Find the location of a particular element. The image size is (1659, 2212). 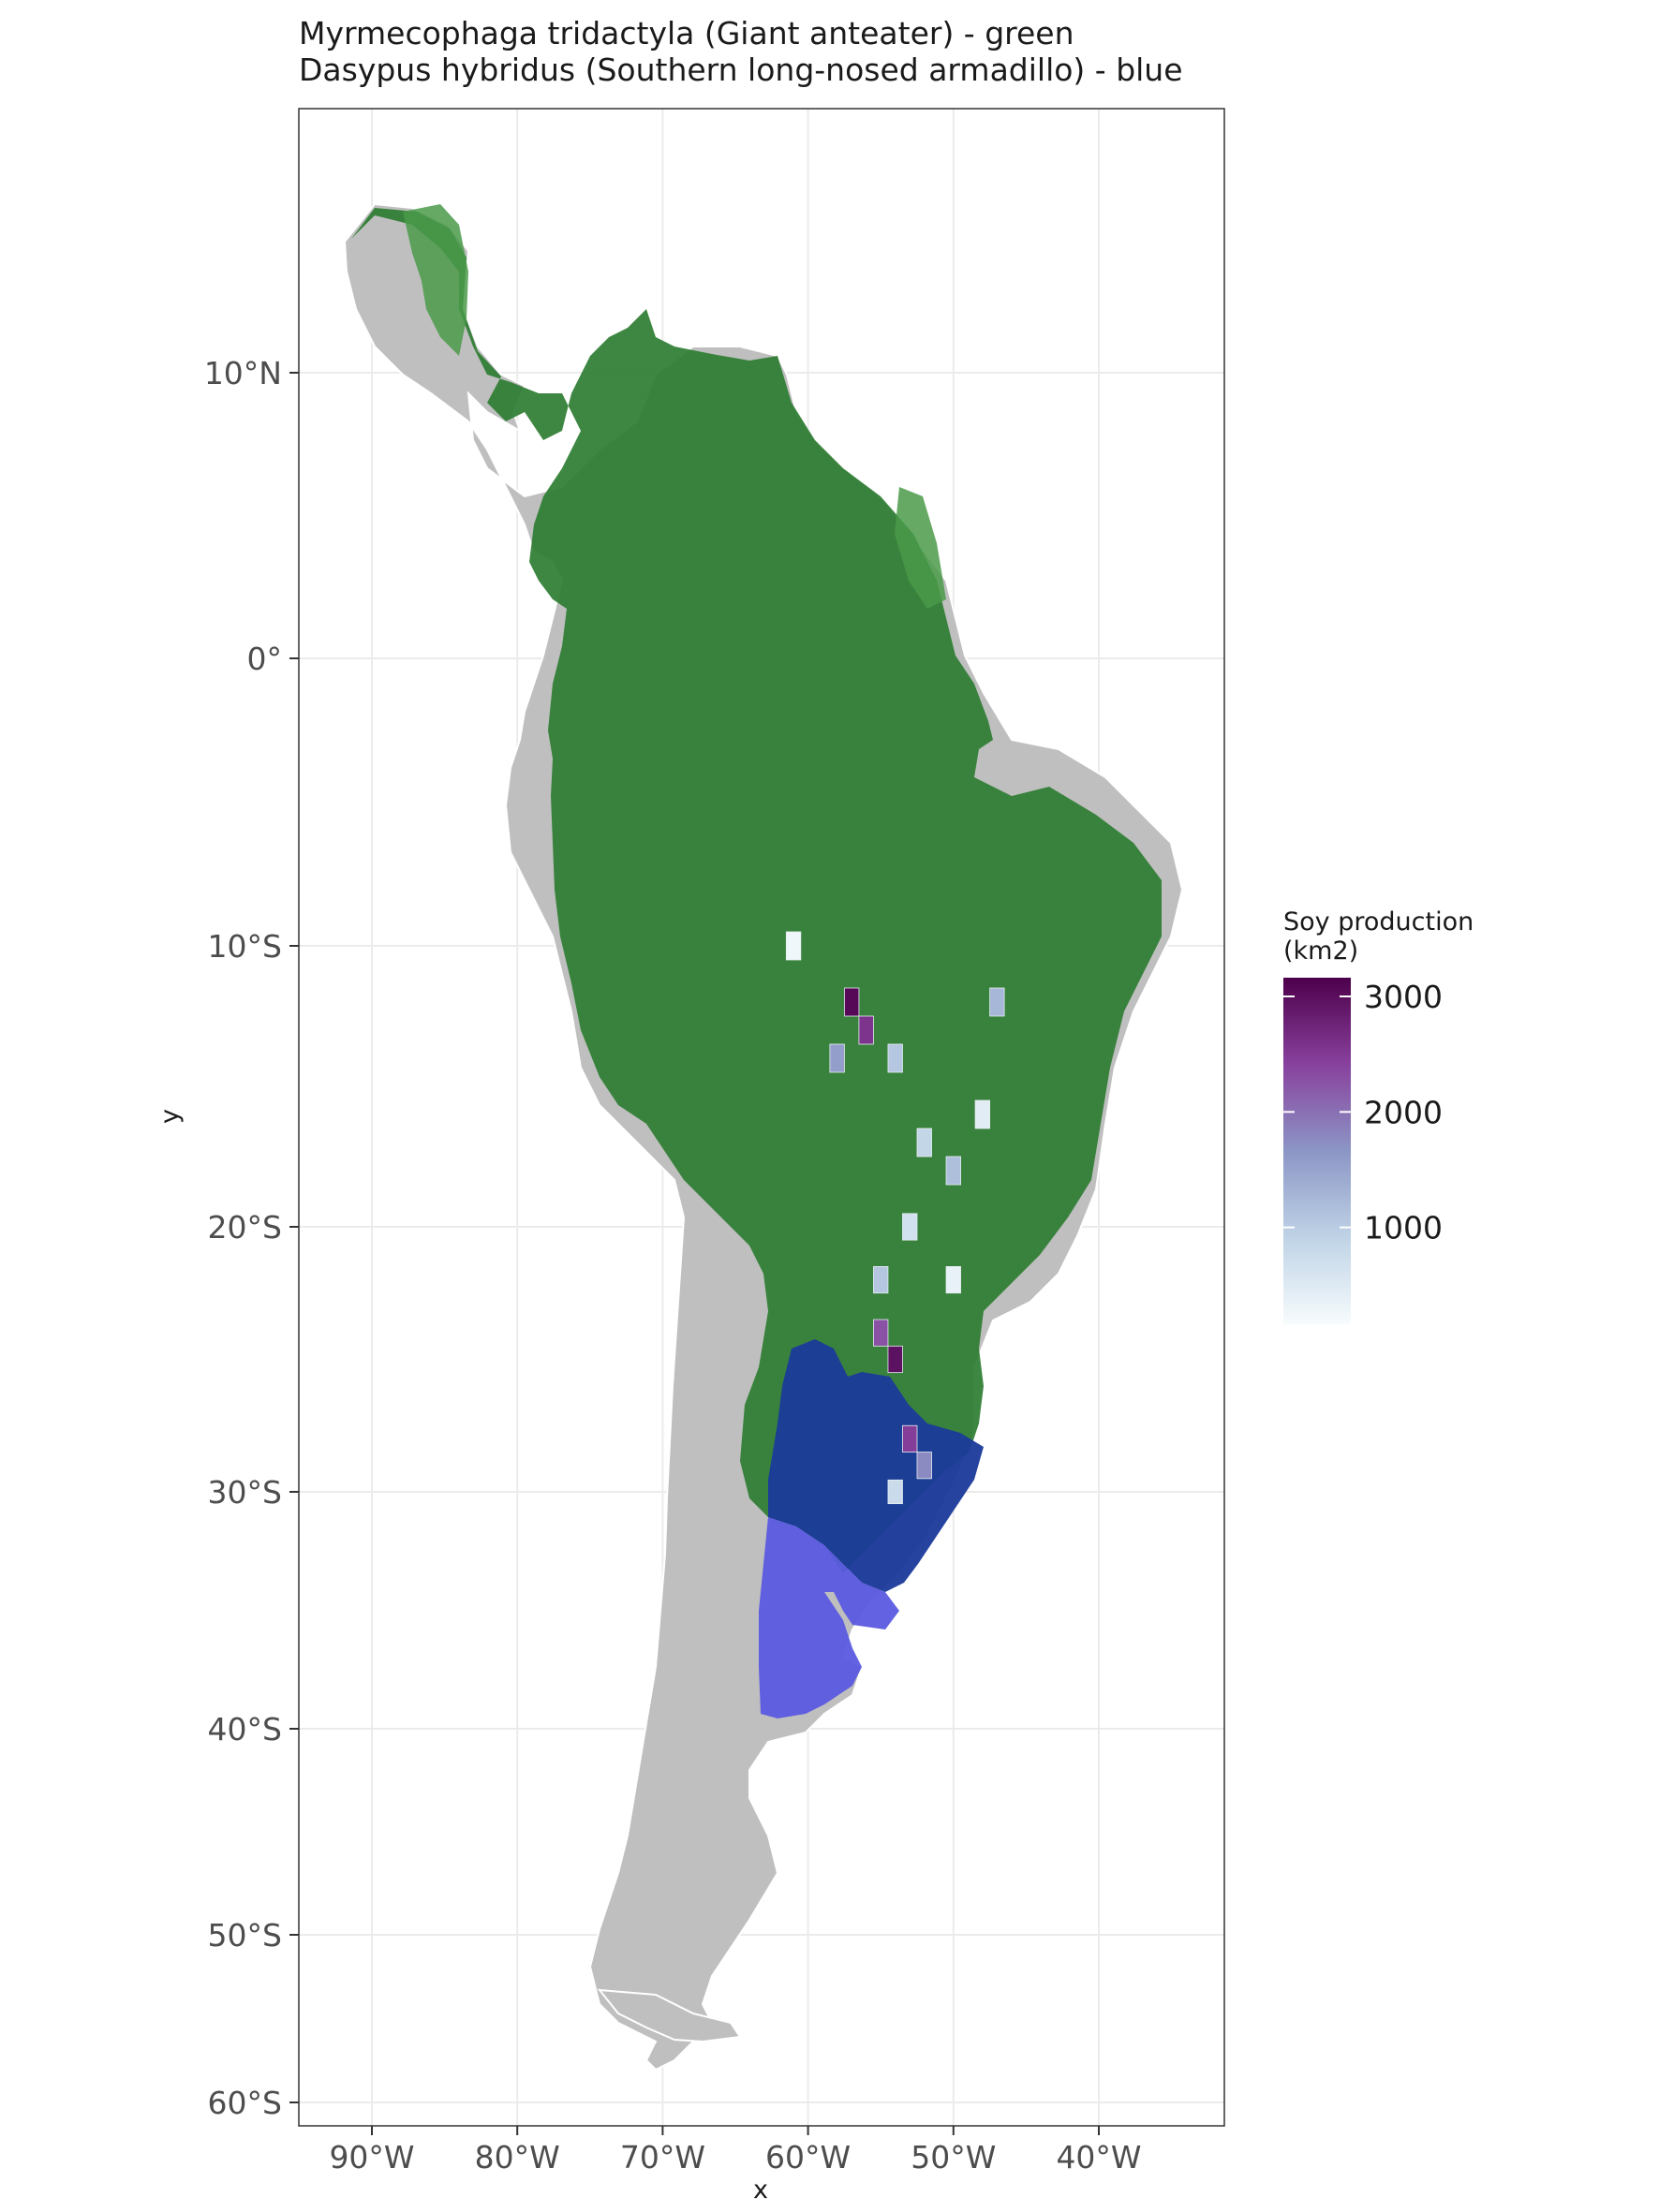

x-axis-title: x is located at coordinates (761, 2190).